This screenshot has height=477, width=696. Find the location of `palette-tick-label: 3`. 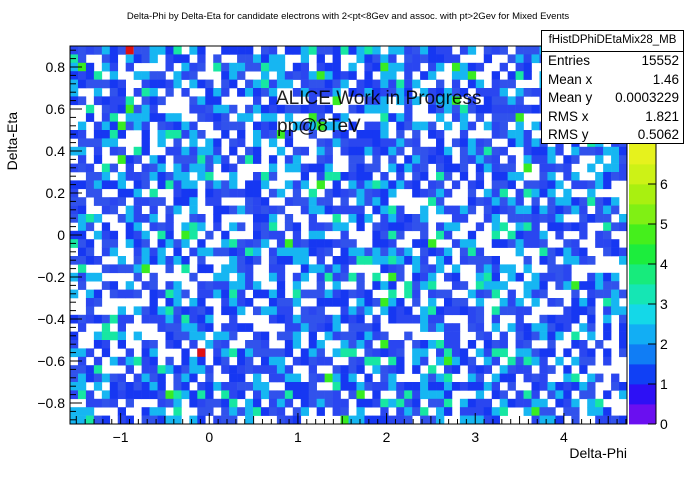

palette-tick-label: 3 is located at coordinates (664, 304).